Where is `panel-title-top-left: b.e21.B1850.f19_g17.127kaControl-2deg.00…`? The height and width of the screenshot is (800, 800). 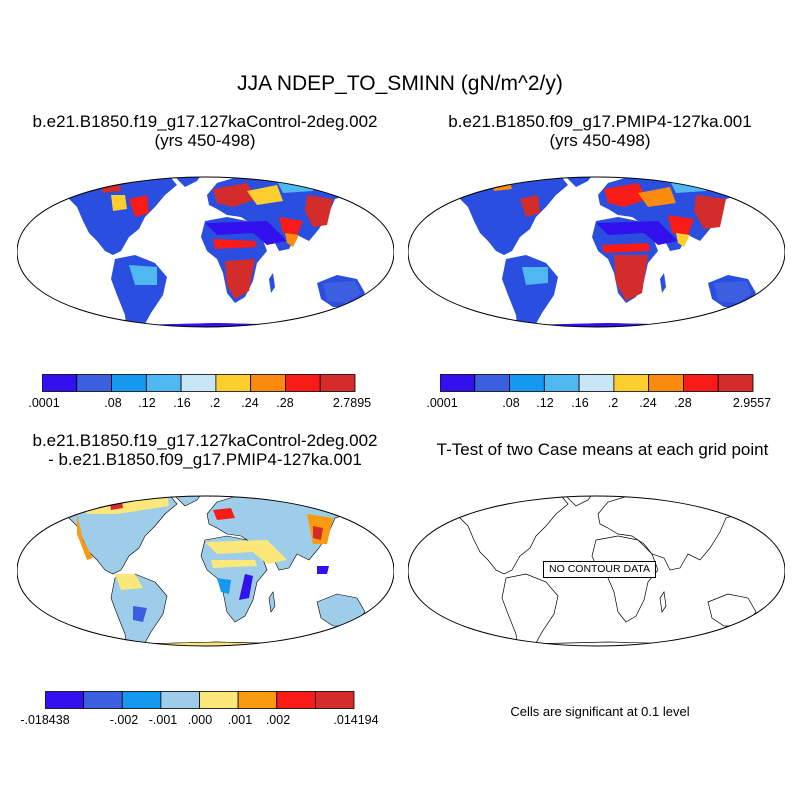
panel-title-top-left: b.e21.B1850.f19_g17.127kaControl-2deg.00… is located at coordinates (205, 131).